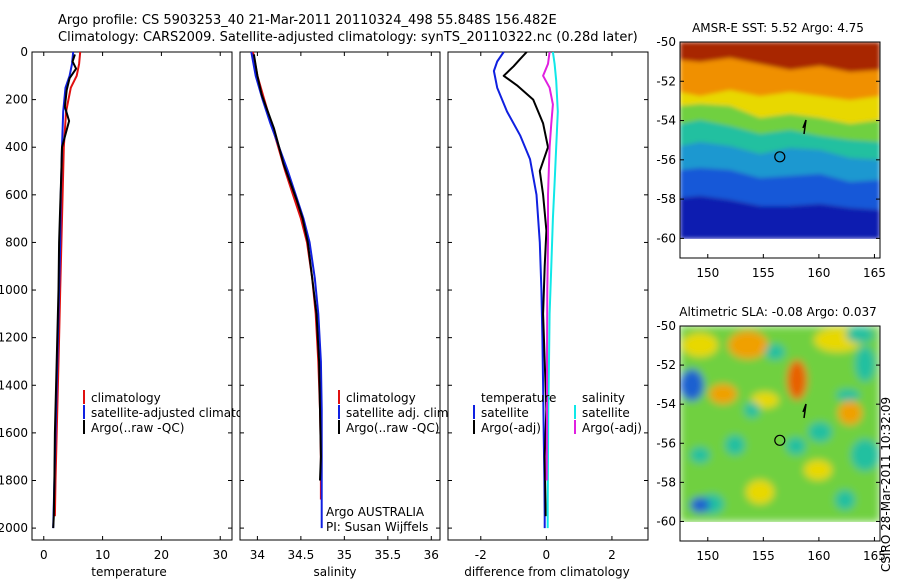  Describe the element at coordinates (606, 413) in the screenshot. I see `legend-label-sal-satellite: satellite` at that location.